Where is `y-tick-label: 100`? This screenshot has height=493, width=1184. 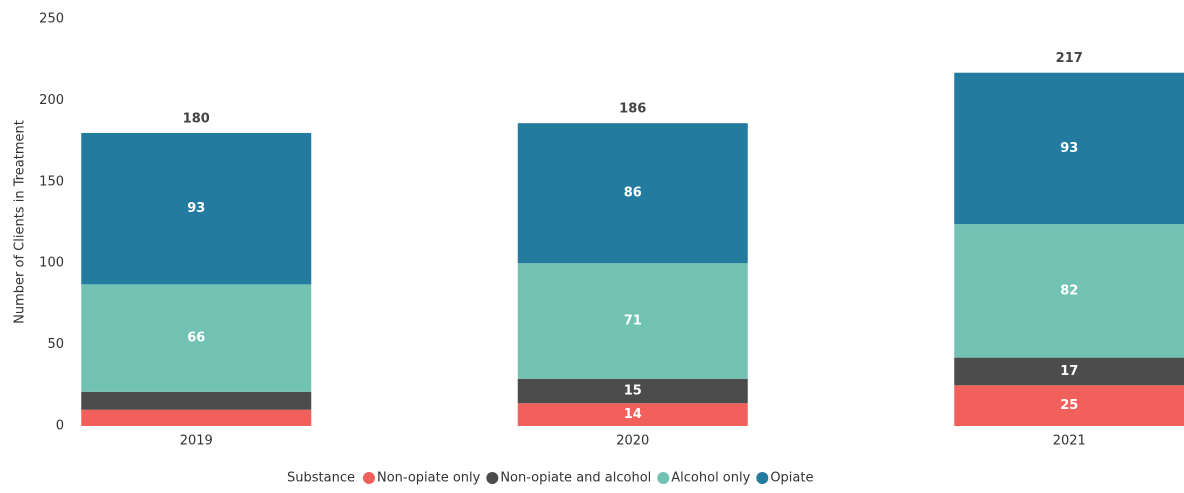 y-tick-label: 100 is located at coordinates (51, 263).